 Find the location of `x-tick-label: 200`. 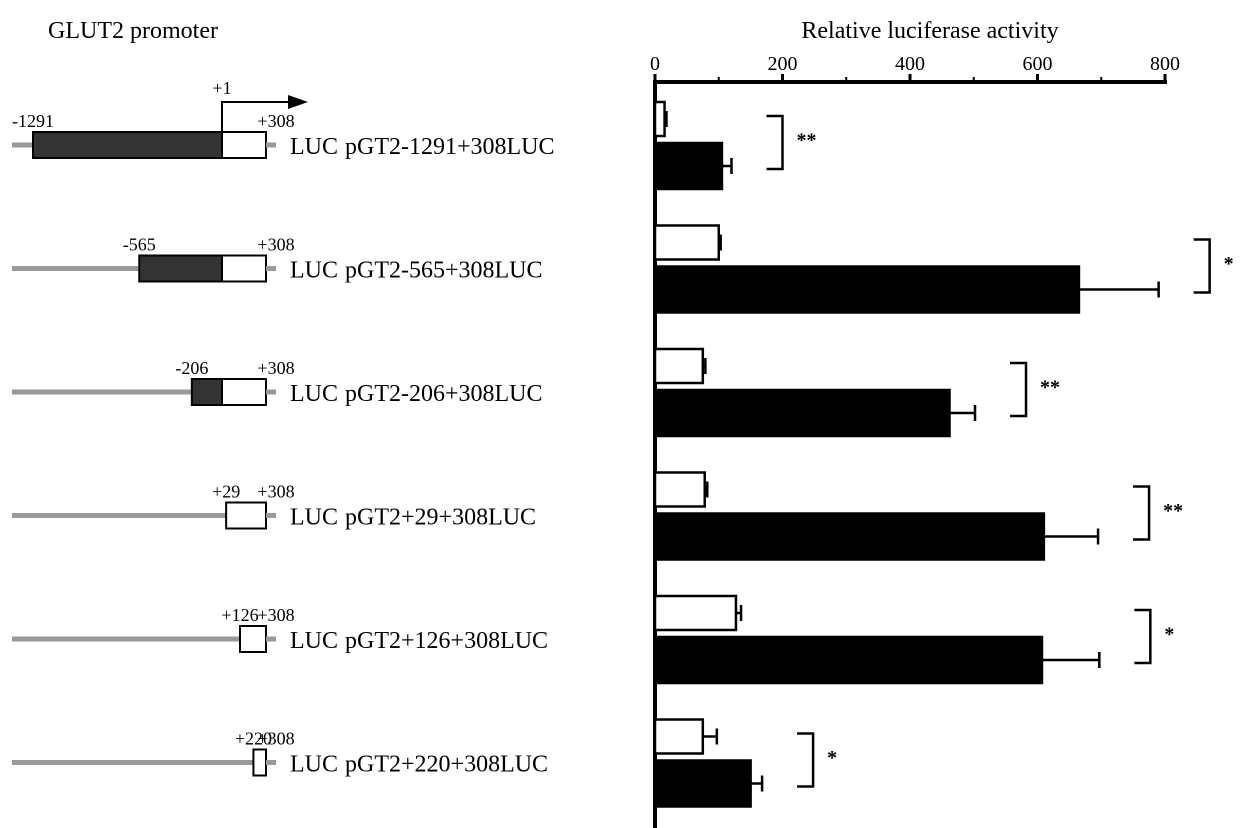

x-tick-label: 200 is located at coordinates (783, 64).